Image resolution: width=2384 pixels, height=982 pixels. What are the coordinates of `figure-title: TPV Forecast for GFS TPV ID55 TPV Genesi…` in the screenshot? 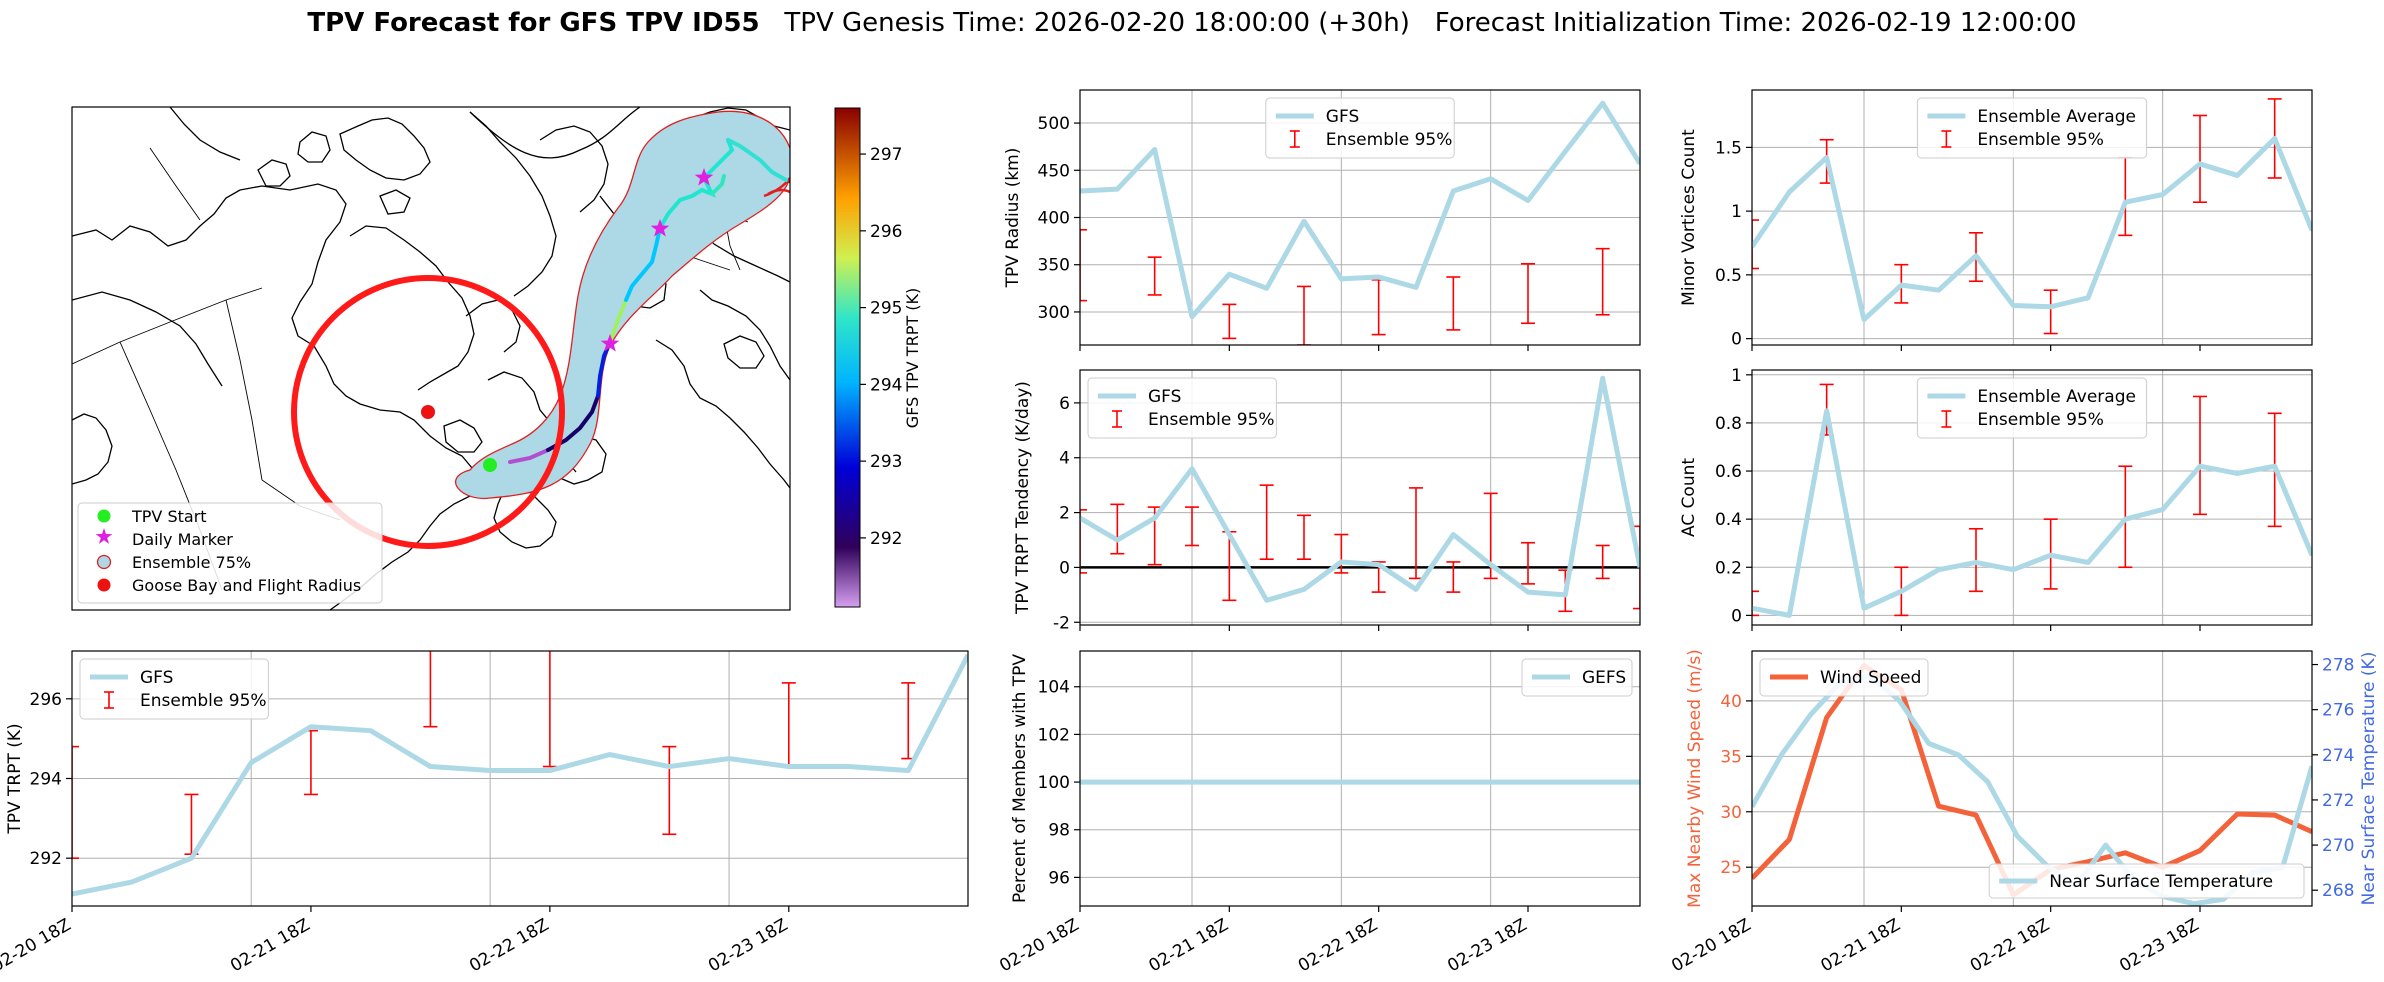 It's located at (1192, 23).